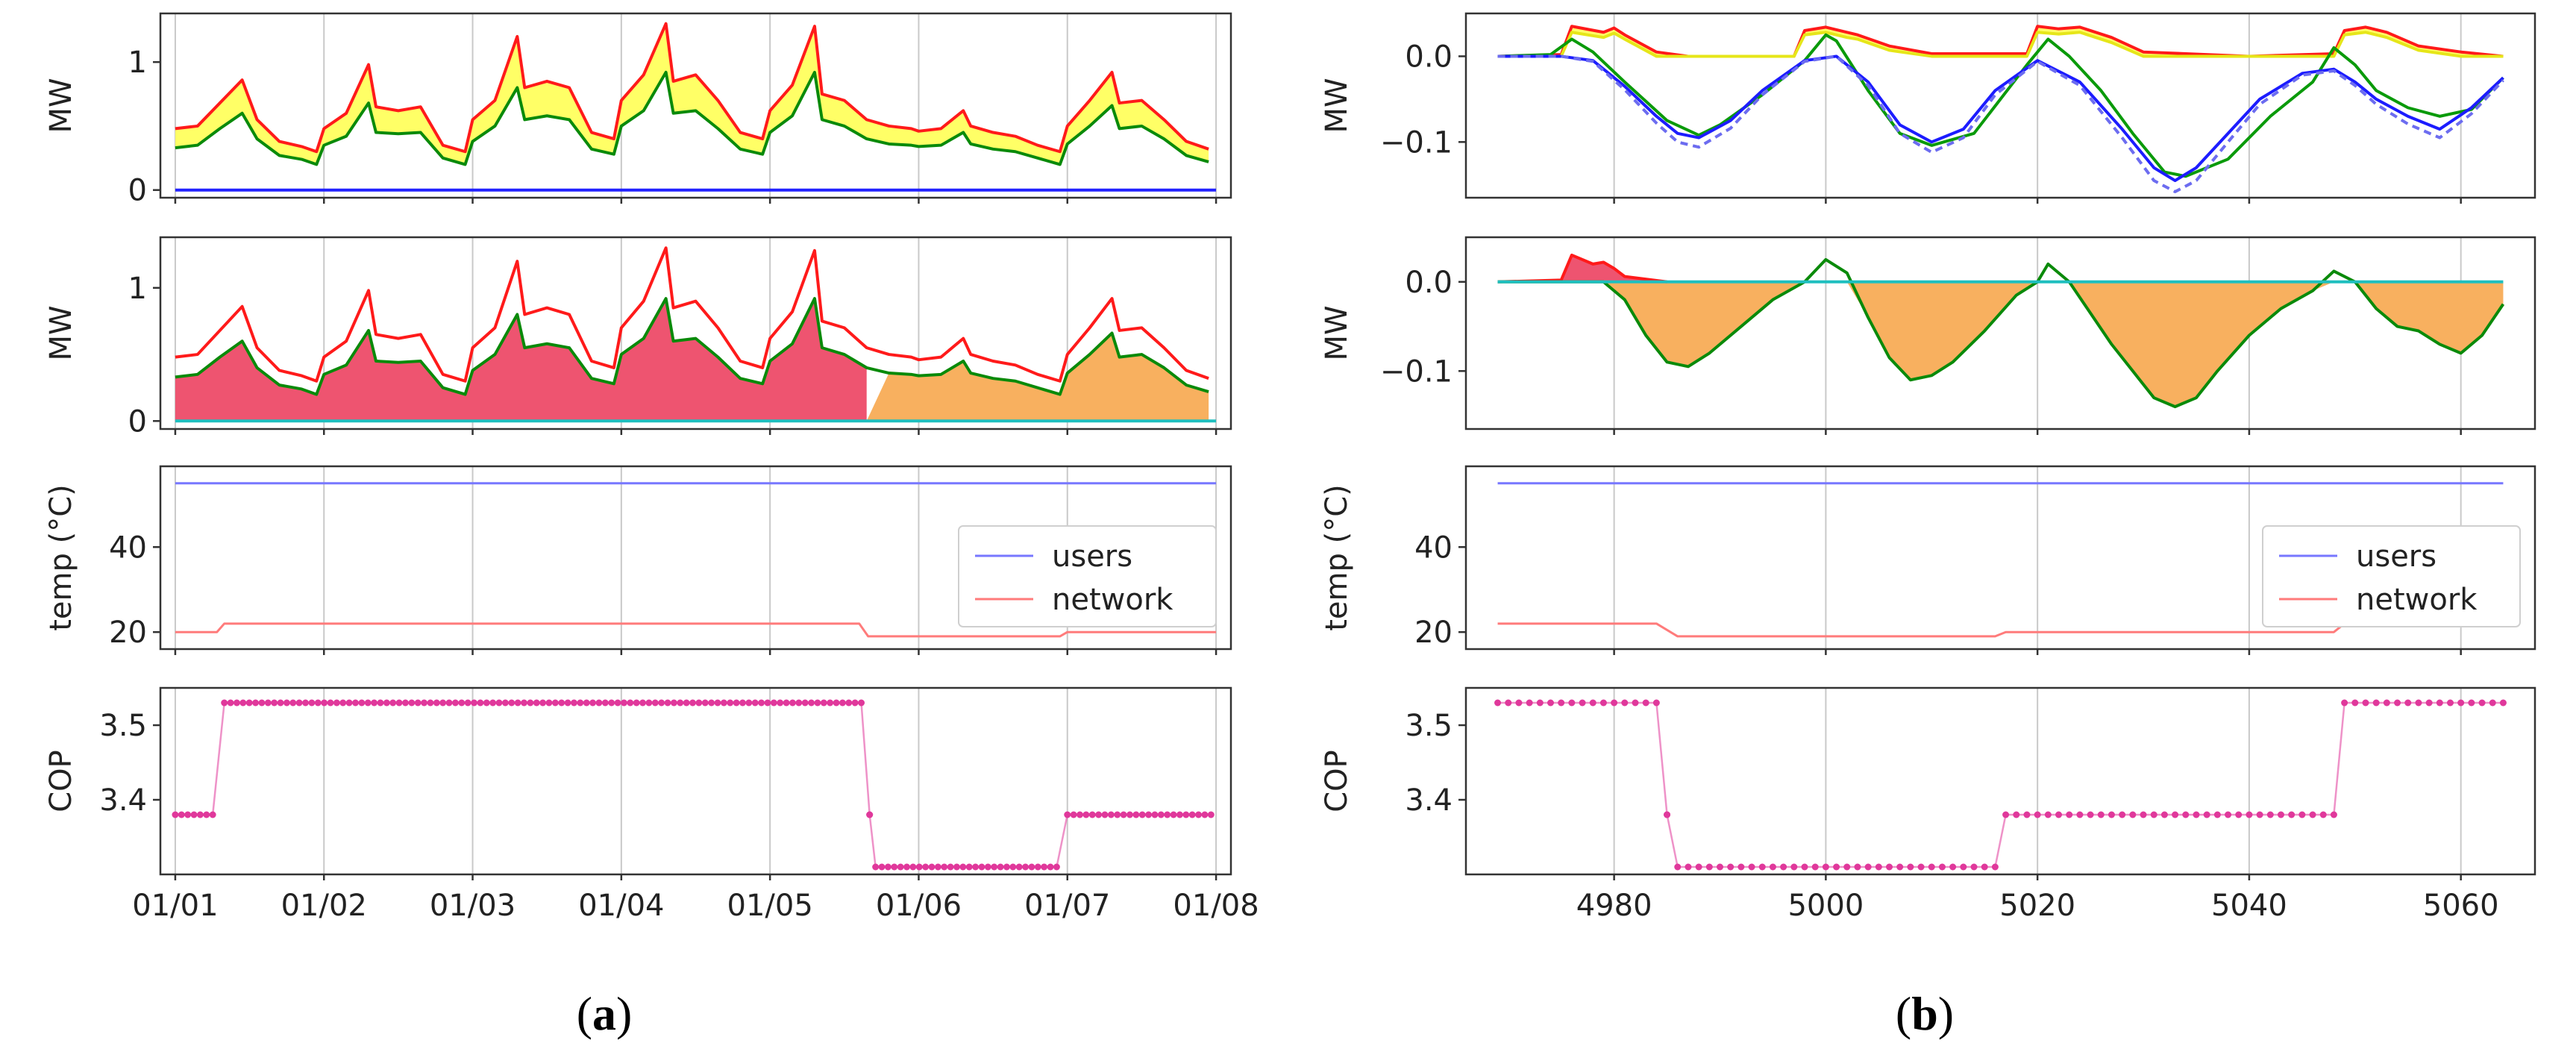 This screenshot has height=1046, width=2576. Describe the element at coordinates (1087, 576) in the screenshot. I see `legend: users network` at that location.